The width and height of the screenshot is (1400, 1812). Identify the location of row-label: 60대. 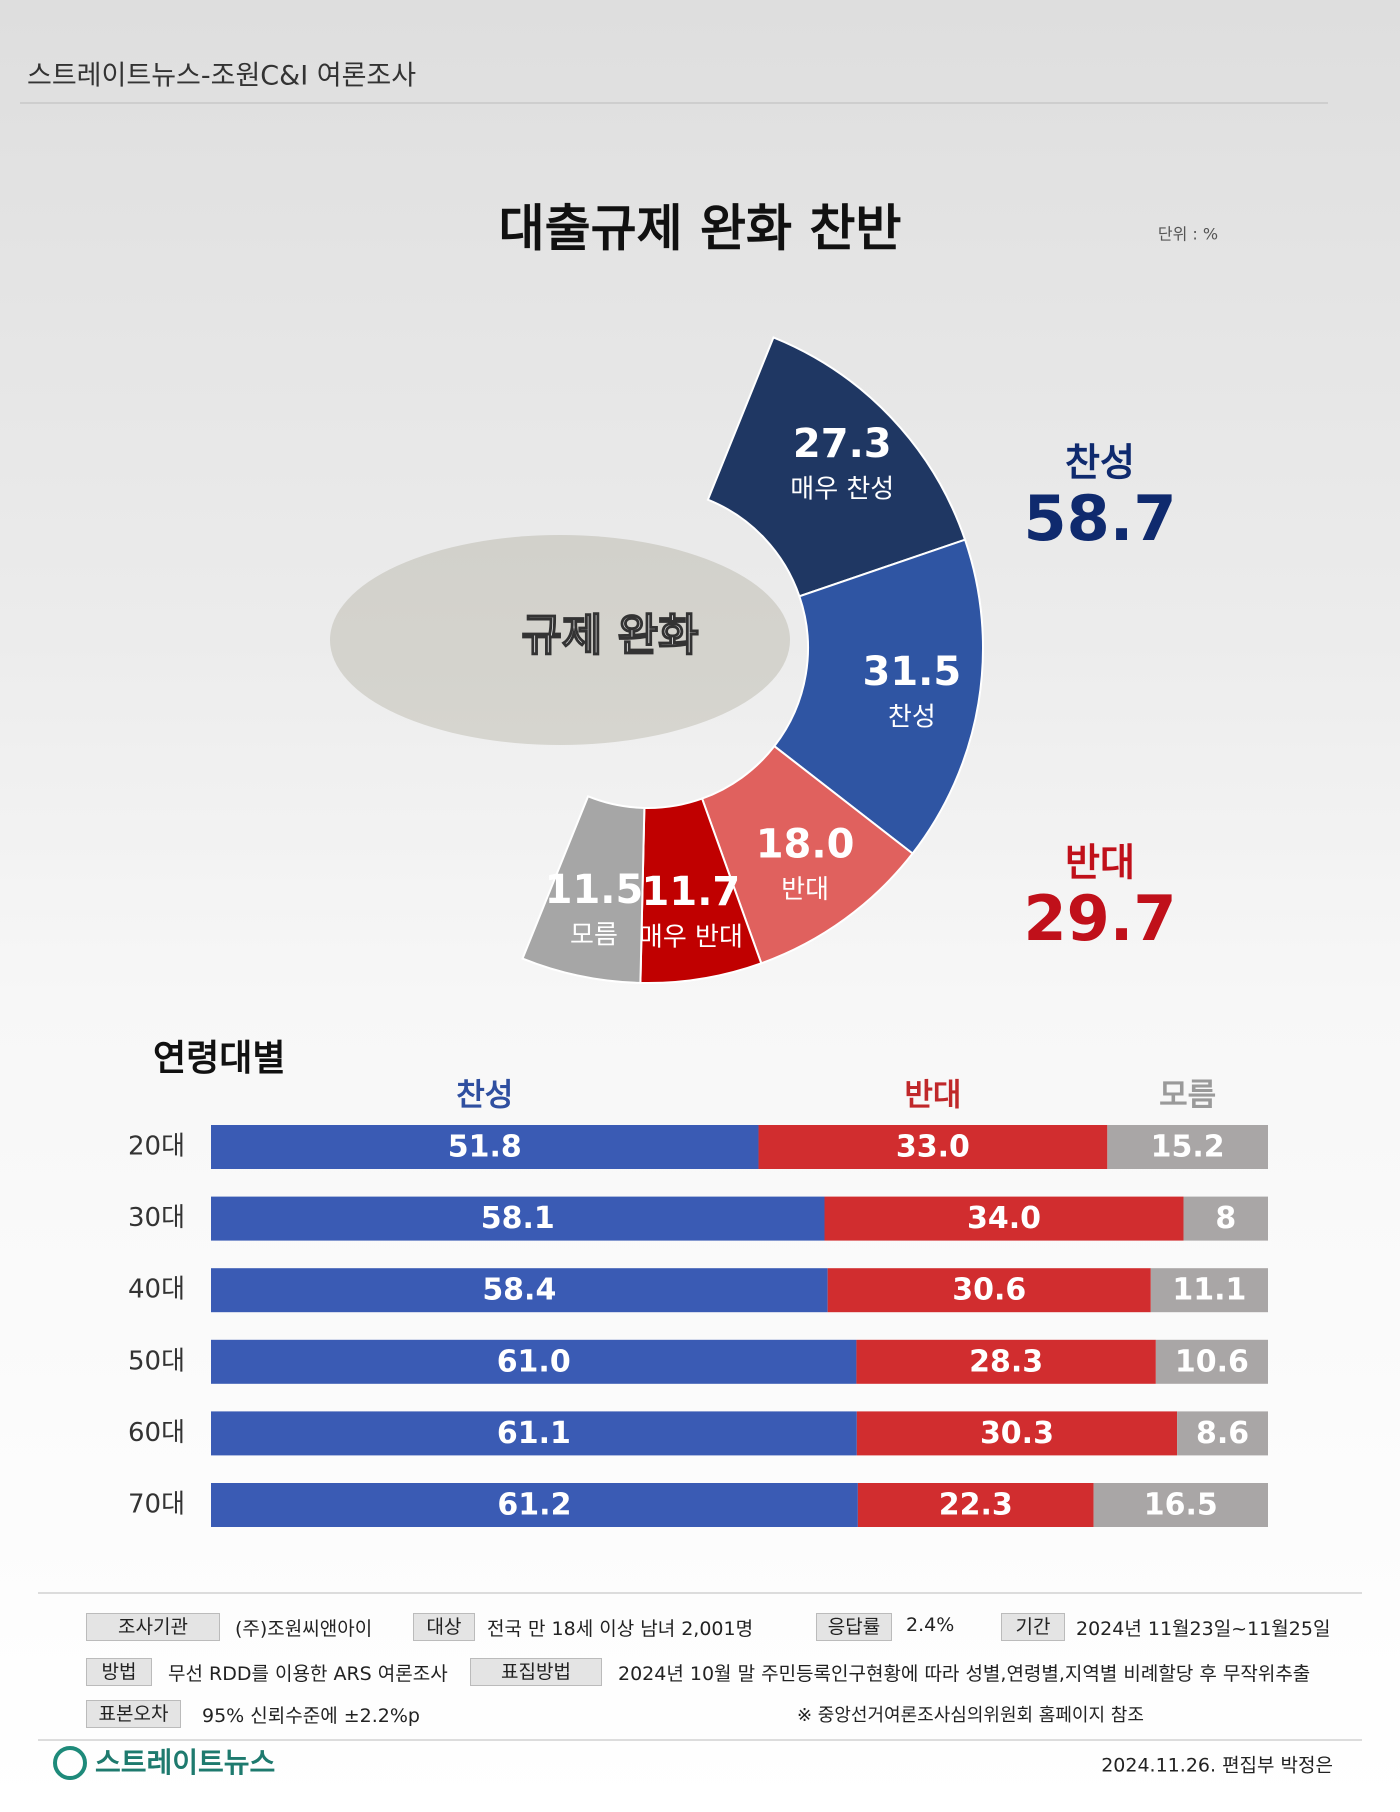
(156, 1433).